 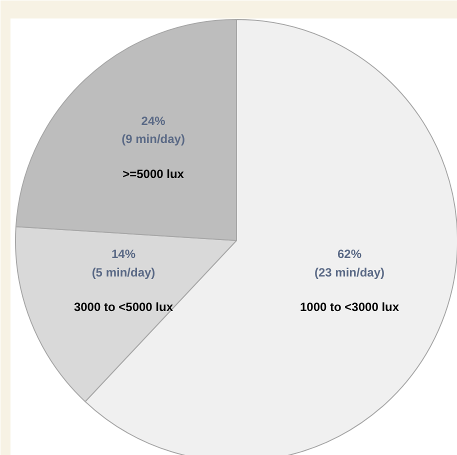 What do you see at coordinates (124, 307) in the screenshot?
I see `slice-label: 3000 to <5000 lux` at bounding box center [124, 307].